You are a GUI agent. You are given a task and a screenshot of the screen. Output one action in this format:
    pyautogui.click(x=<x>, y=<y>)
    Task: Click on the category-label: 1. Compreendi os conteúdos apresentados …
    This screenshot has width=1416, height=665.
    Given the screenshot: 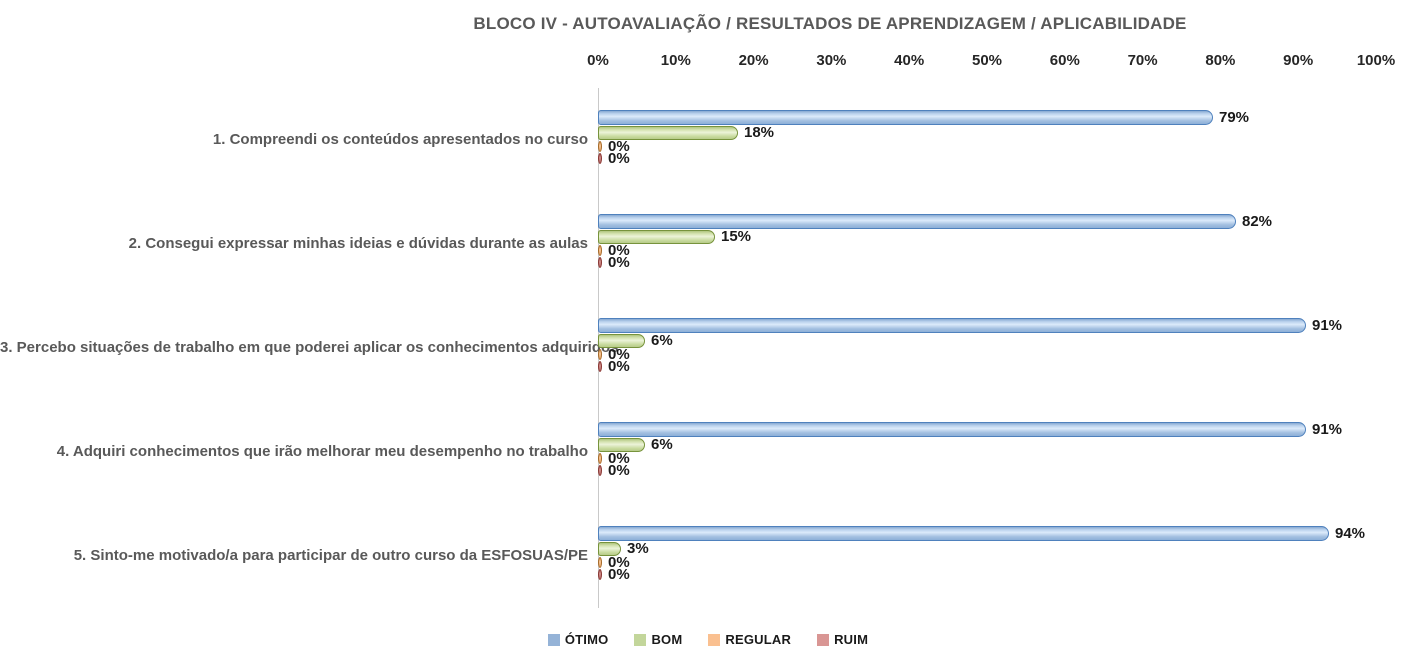 What is the action you would take?
    pyautogui.click(x=400, y=139)
    